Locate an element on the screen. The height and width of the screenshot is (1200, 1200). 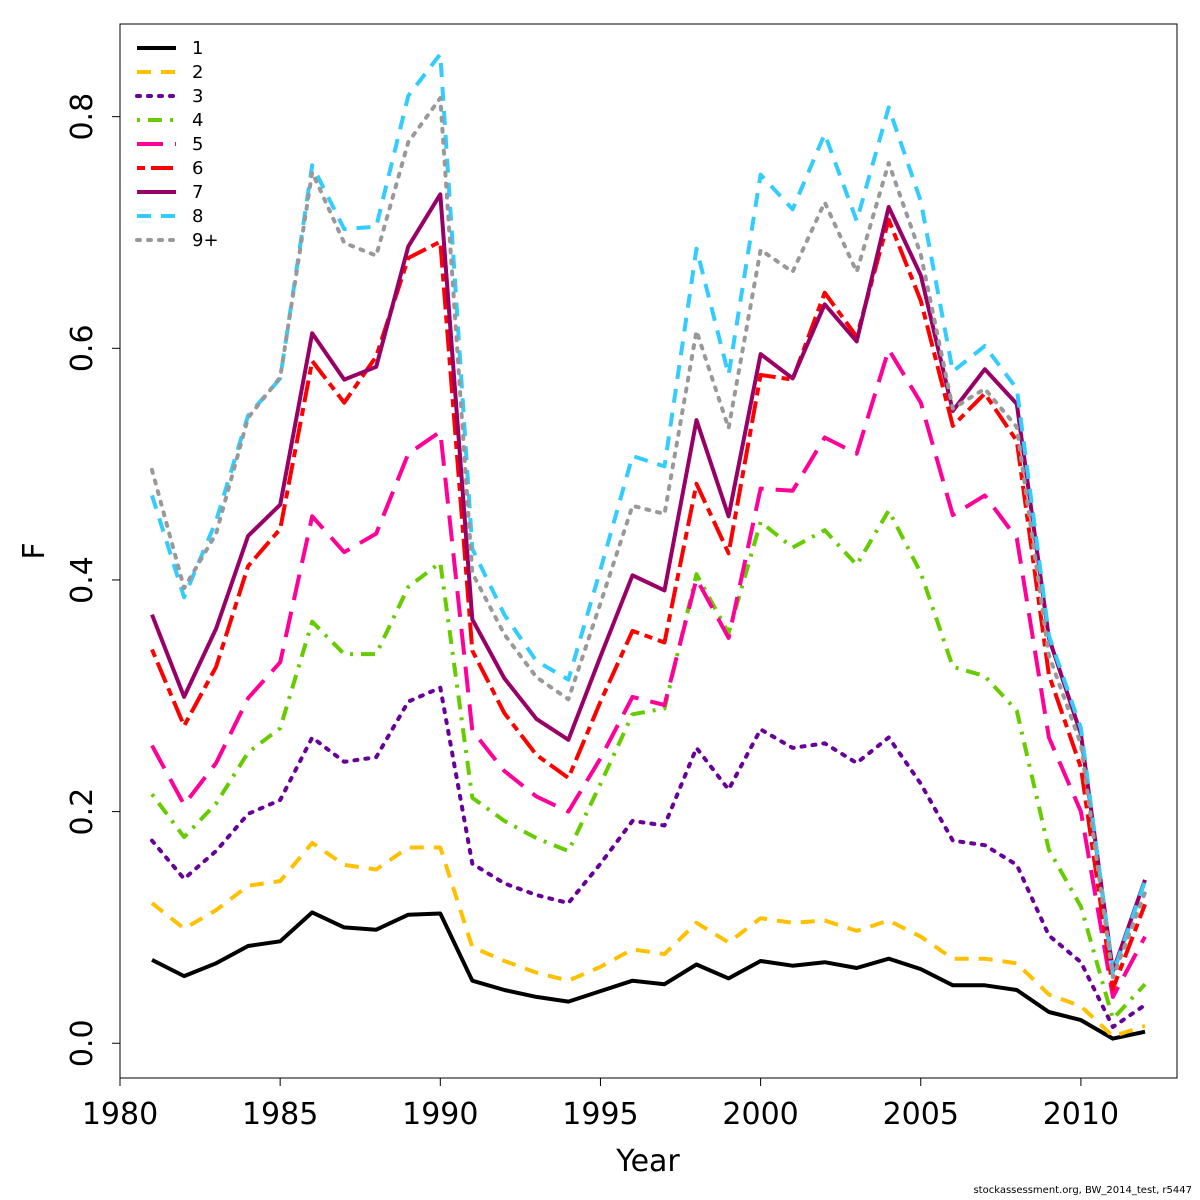
x-tick-label: 1990 is located at coordinates (440, 1114).